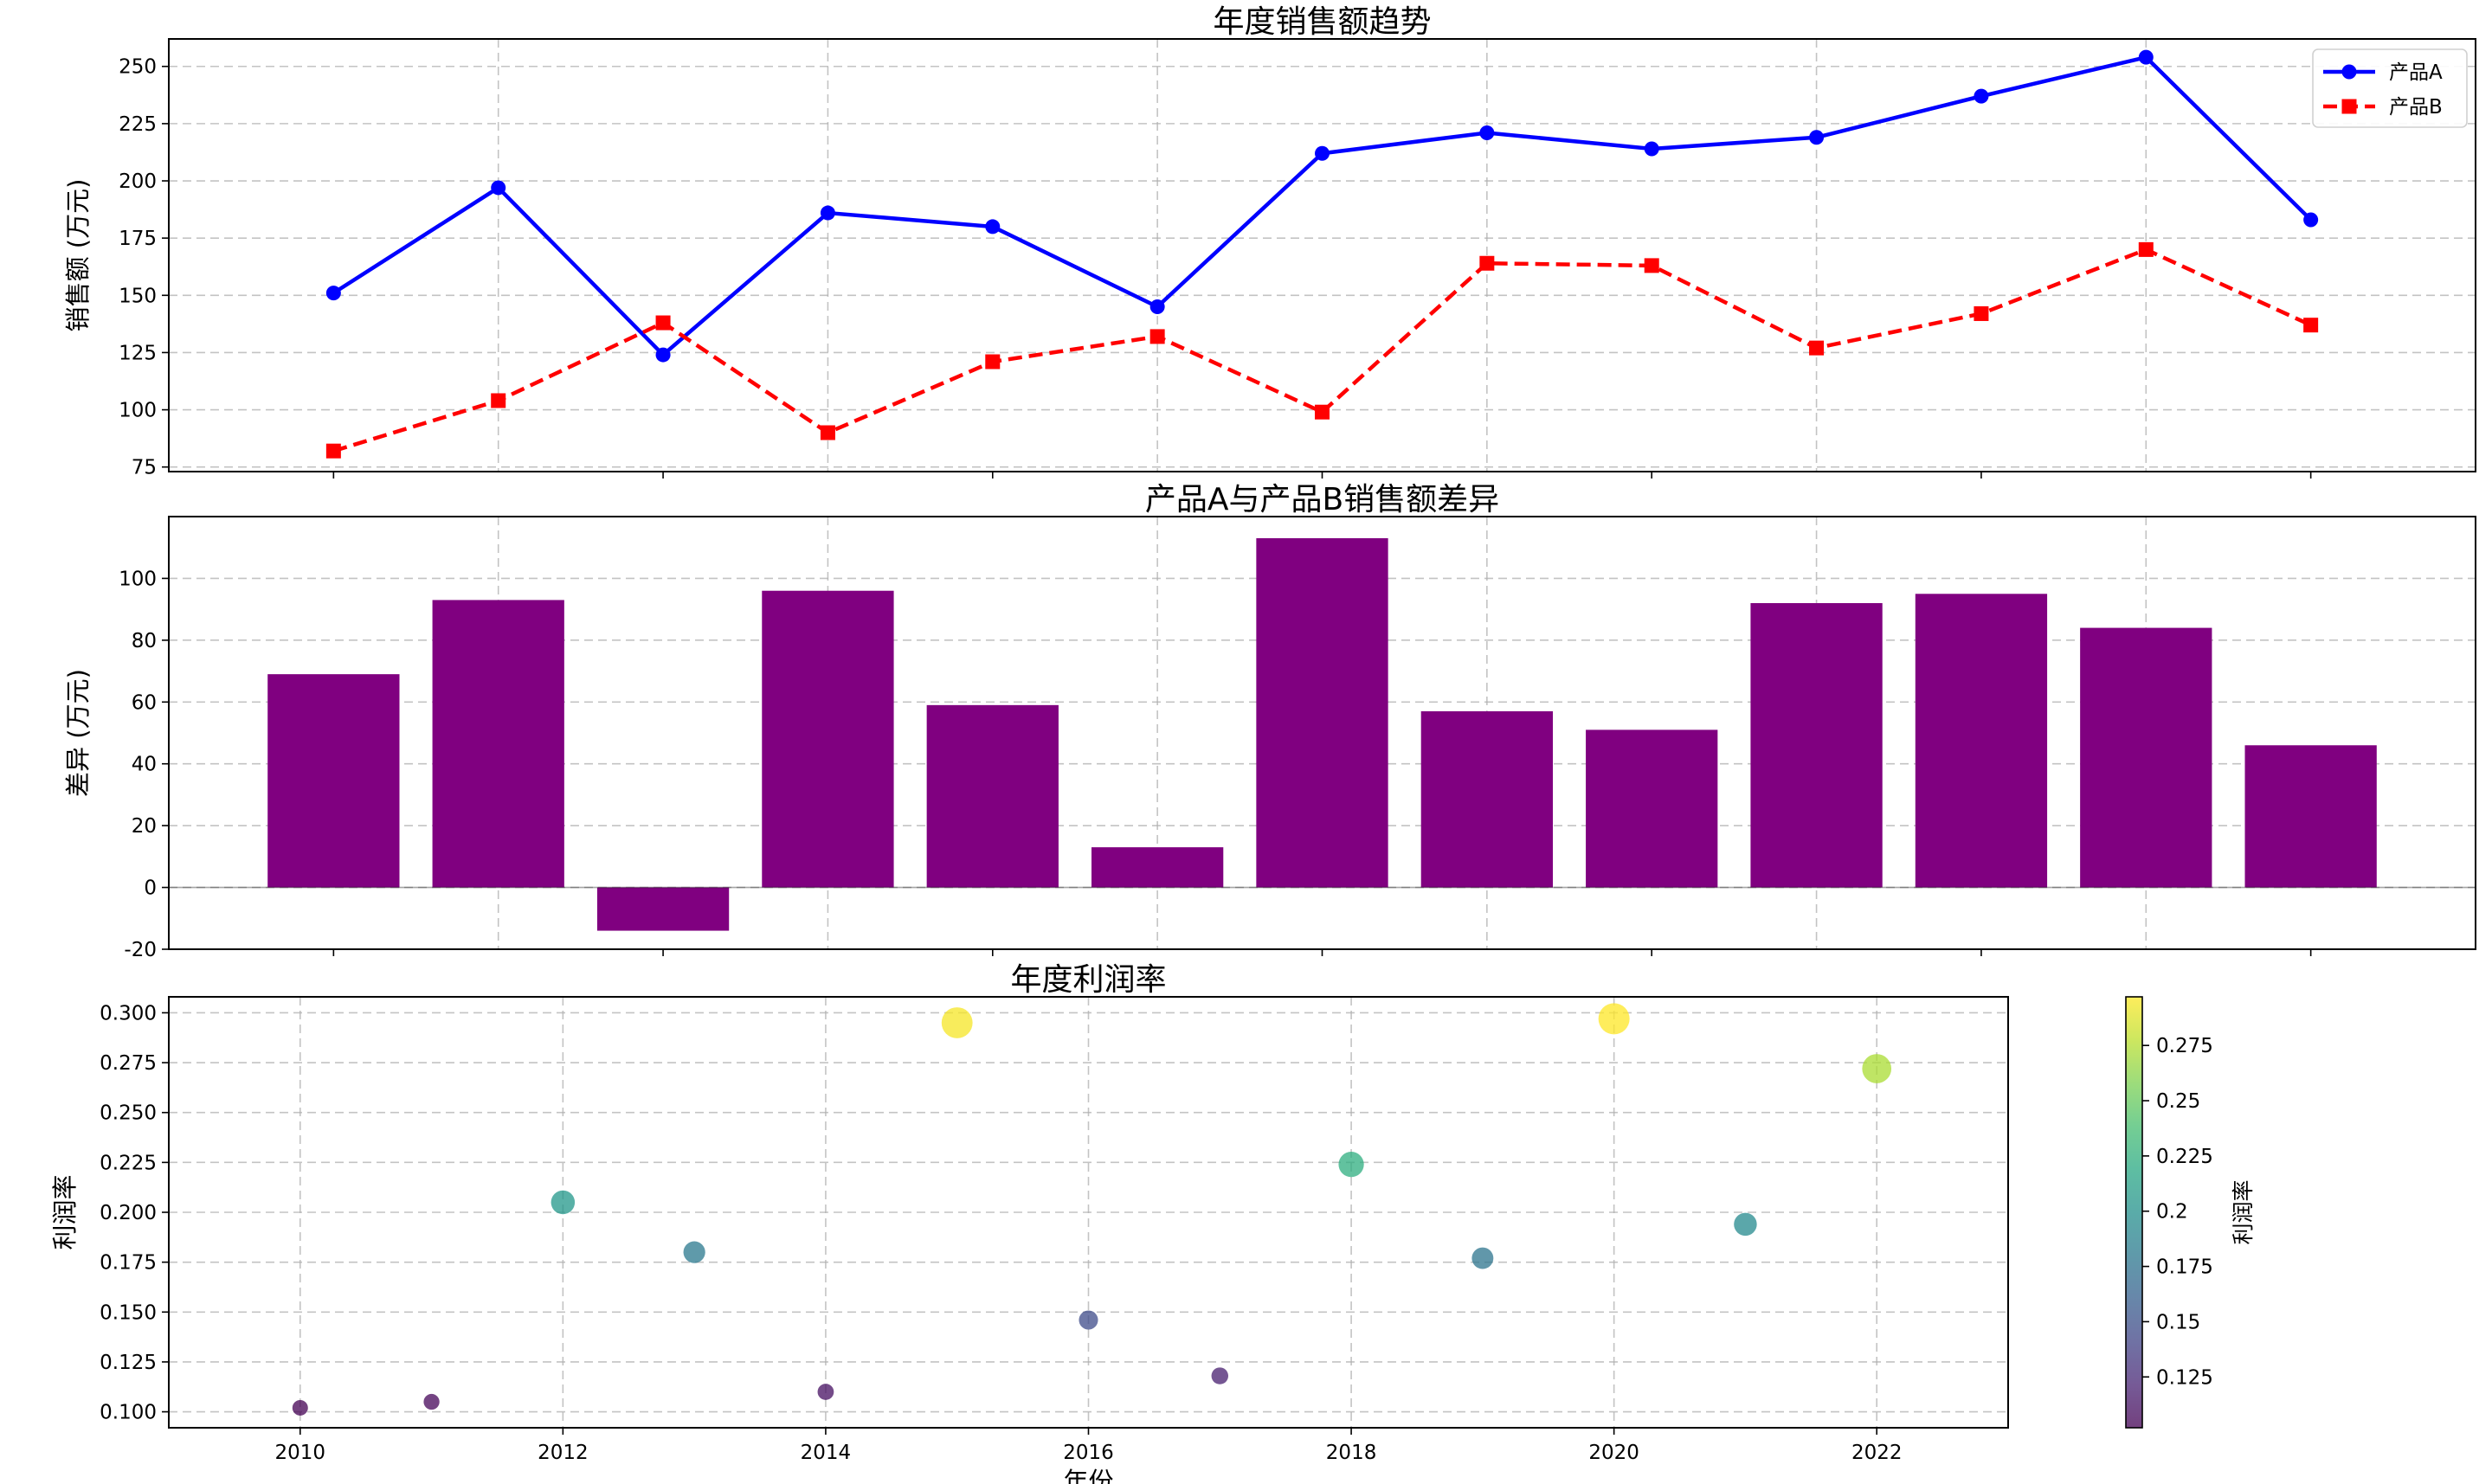 Image resolution: width=2492 pixels, height=1484 pixels. I want to click on y-tick-label: 0.225, so click(128, 1163).